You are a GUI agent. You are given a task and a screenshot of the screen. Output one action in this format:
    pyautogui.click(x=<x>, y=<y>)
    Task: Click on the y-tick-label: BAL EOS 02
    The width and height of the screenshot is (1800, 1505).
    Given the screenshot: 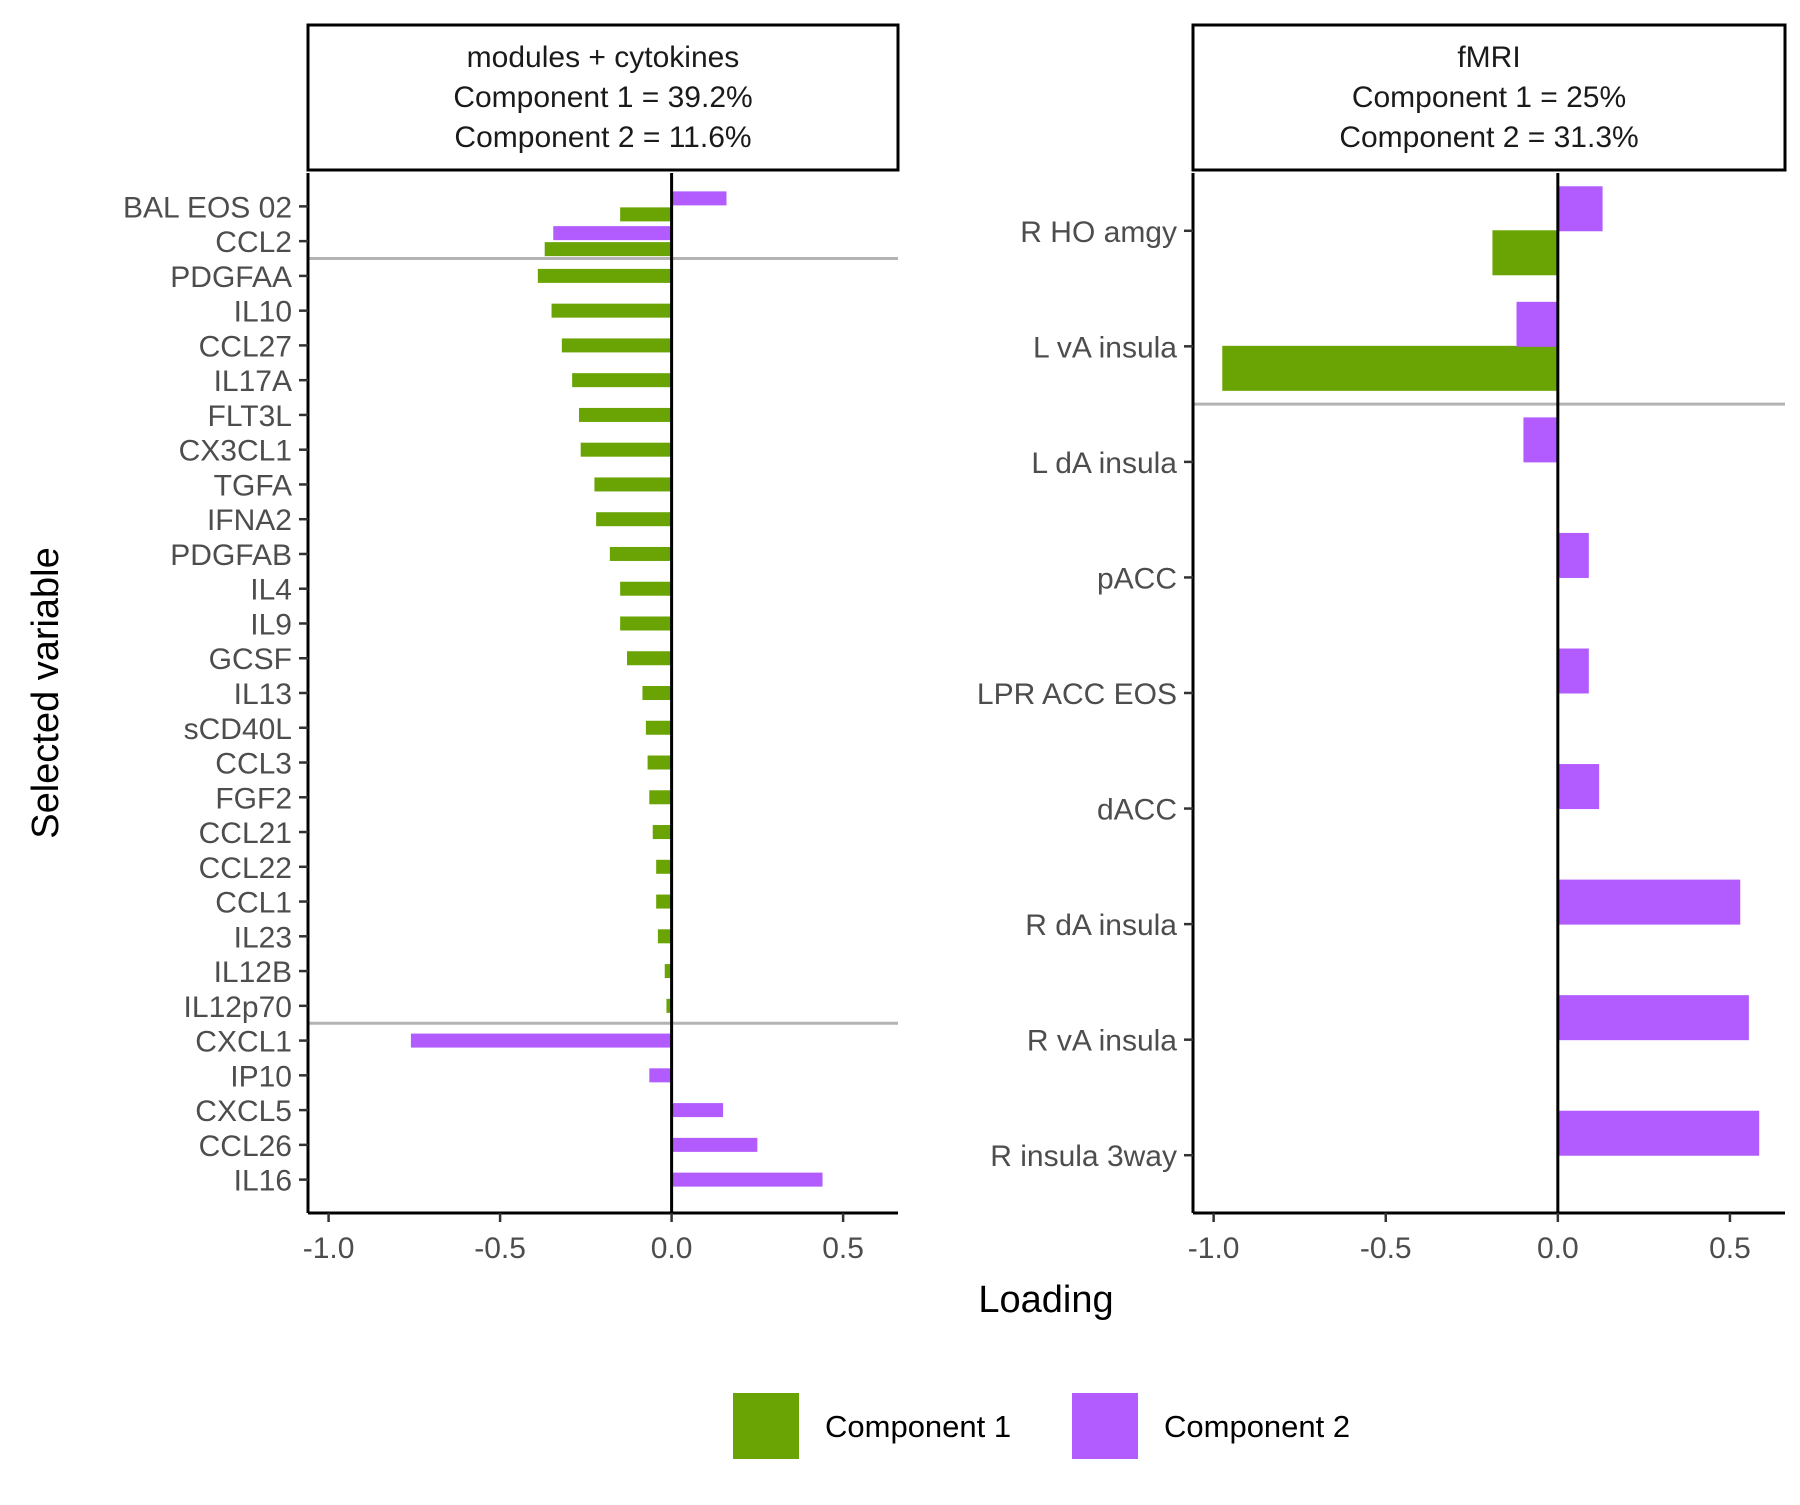 What is the action you would take?
    pyautogui.click(x=207, y=207)
    